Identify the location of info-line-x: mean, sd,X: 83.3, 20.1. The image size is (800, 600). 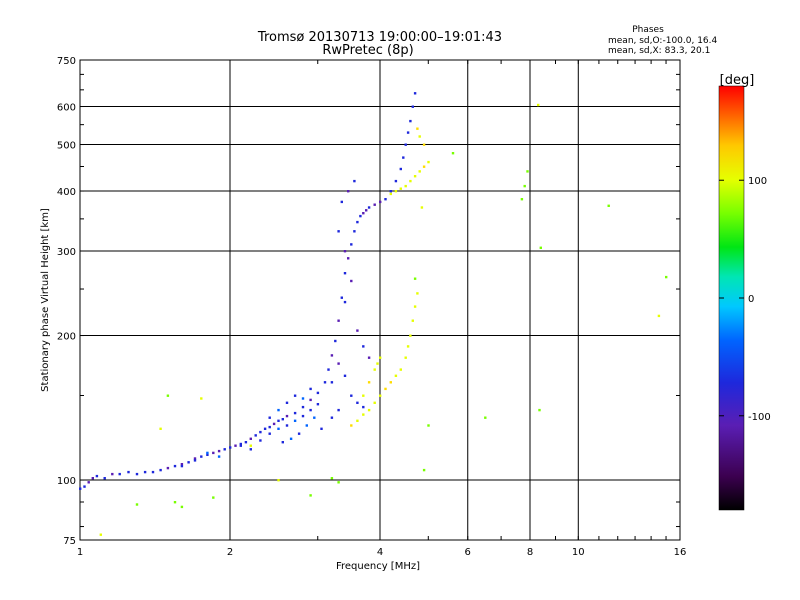
(659, 51).